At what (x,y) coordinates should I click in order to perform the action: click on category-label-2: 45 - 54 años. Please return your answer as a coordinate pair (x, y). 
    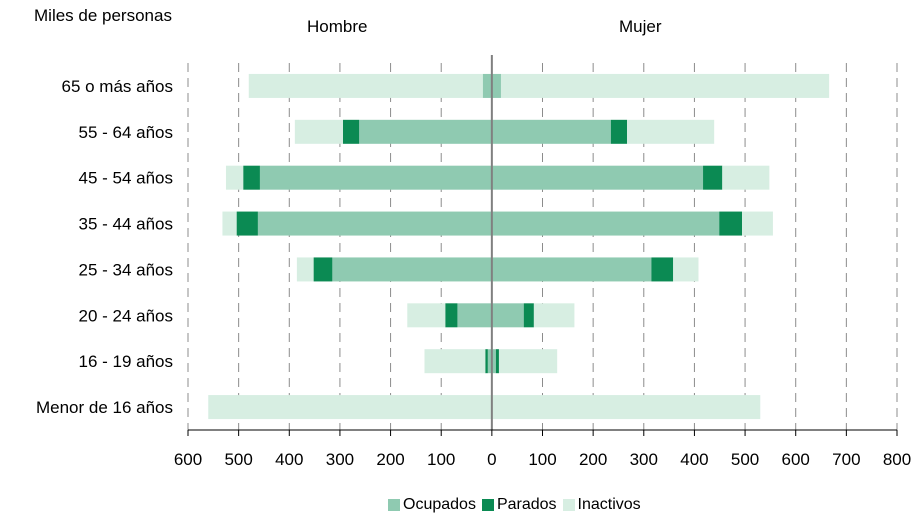
    Looking at the image, I should click on (125, 178).